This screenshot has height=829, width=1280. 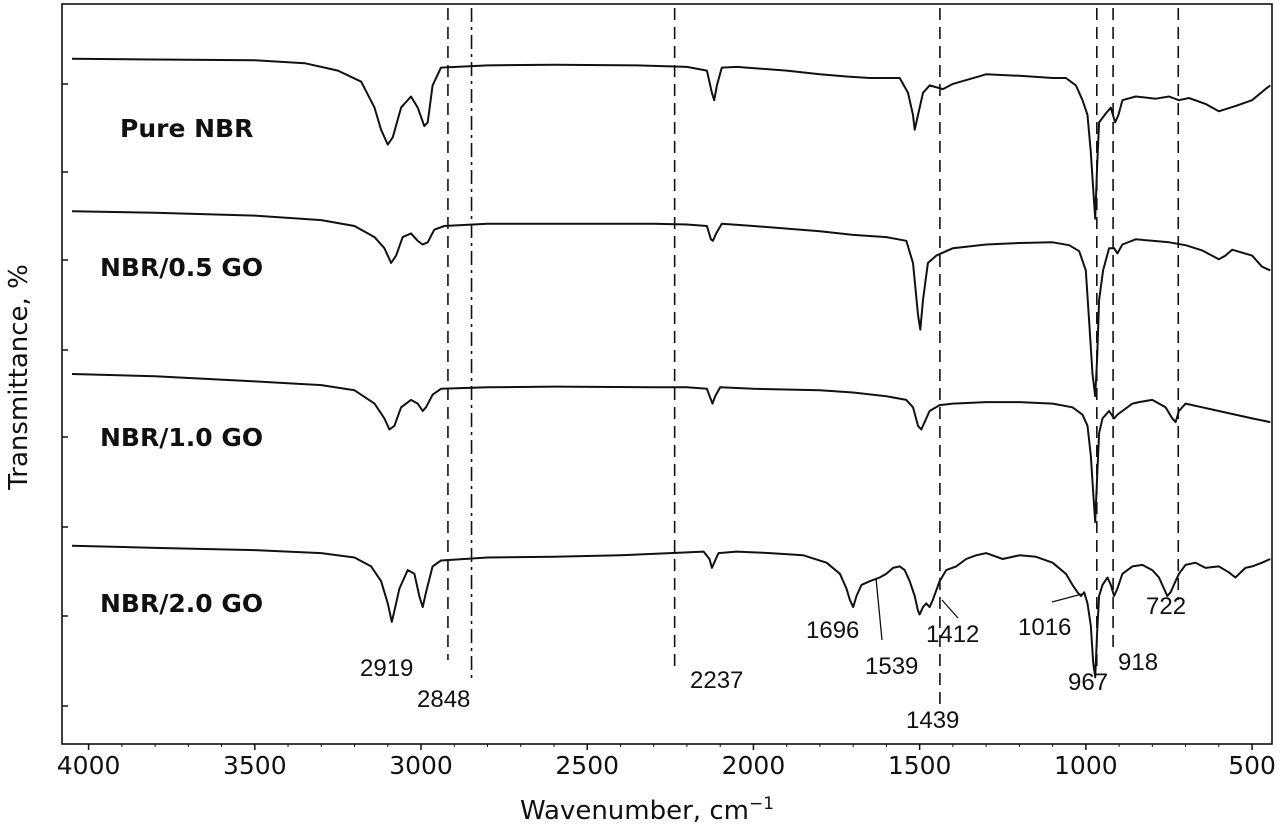 What do you see at coordinates (1138, 662) in the screenshot?
I see `annotation-918: 918` at bounding box center [1138, 662].